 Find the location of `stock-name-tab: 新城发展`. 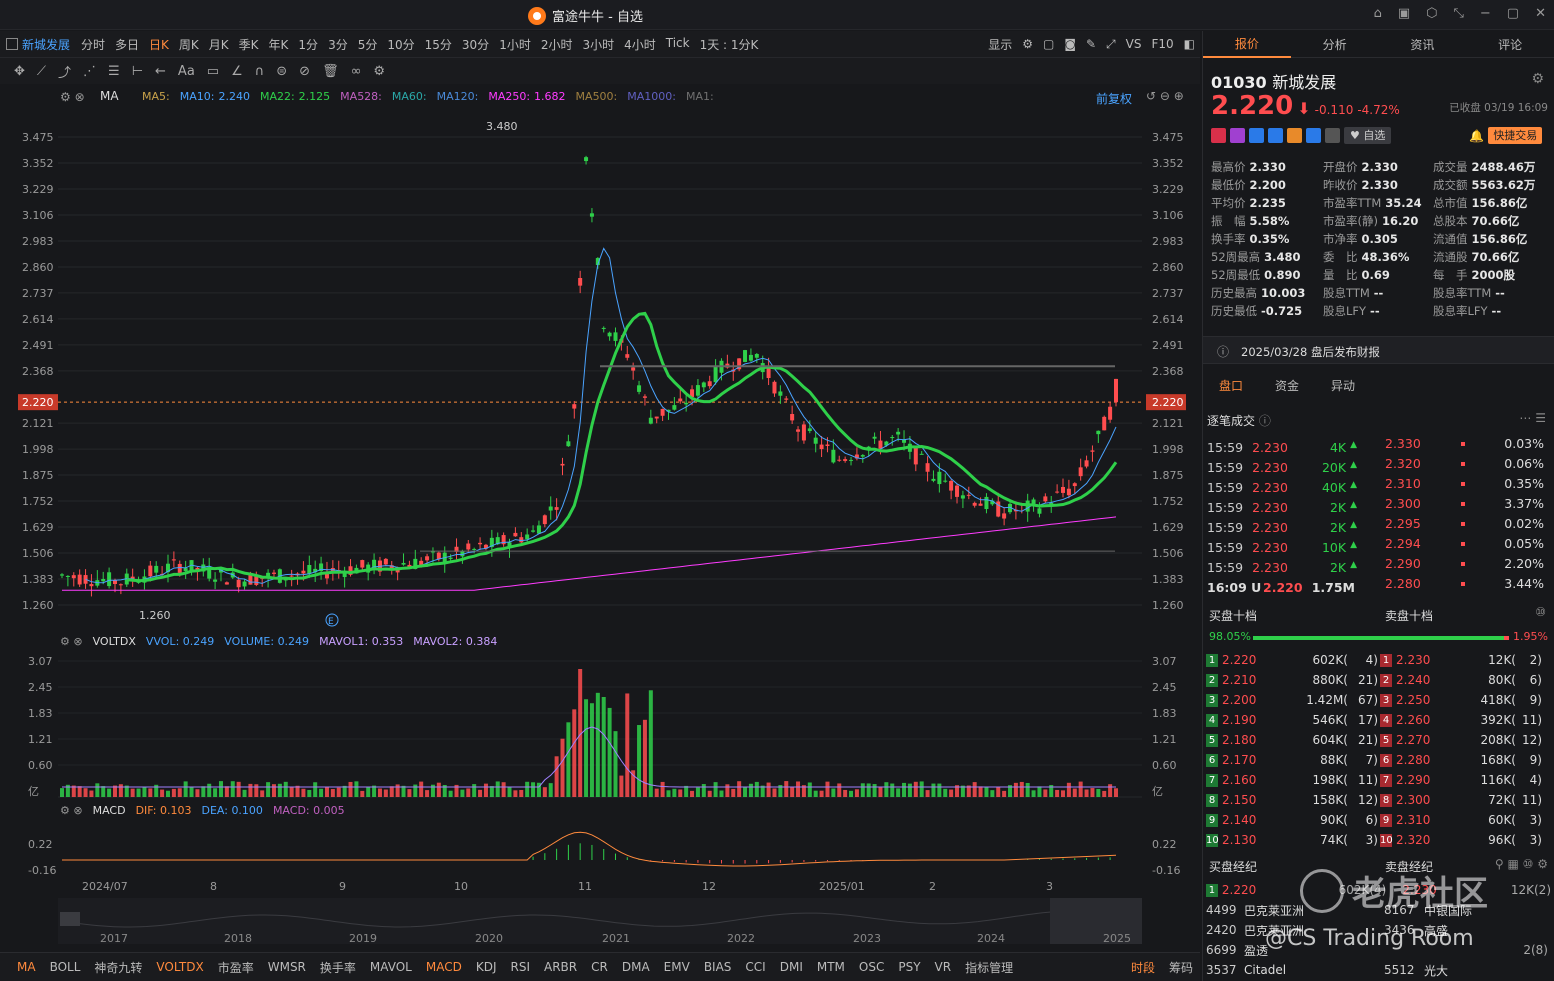

stock-name-tab: 新城发展 is located at coordinates (46, 44).